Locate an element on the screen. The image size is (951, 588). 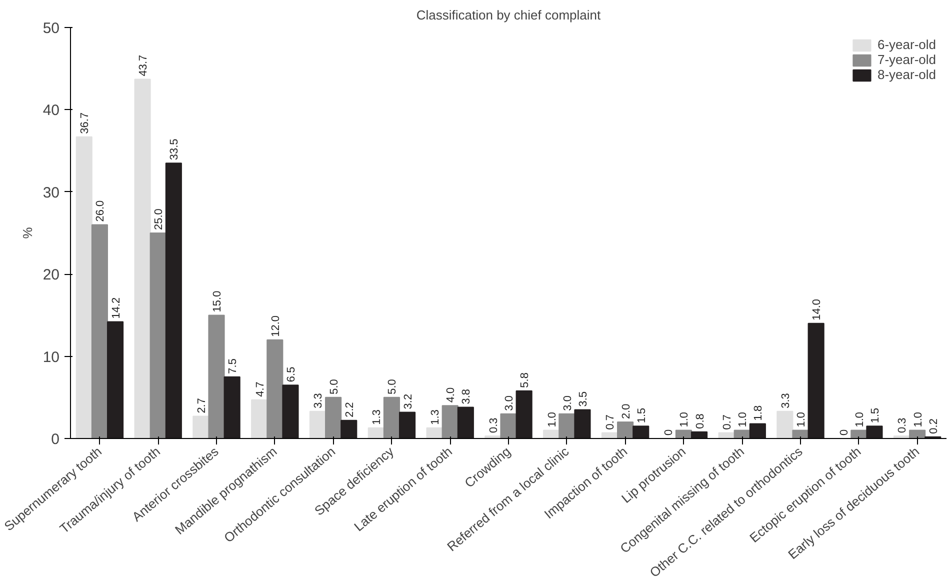
data-label: 12.0 is located at coordinates (276, 326).